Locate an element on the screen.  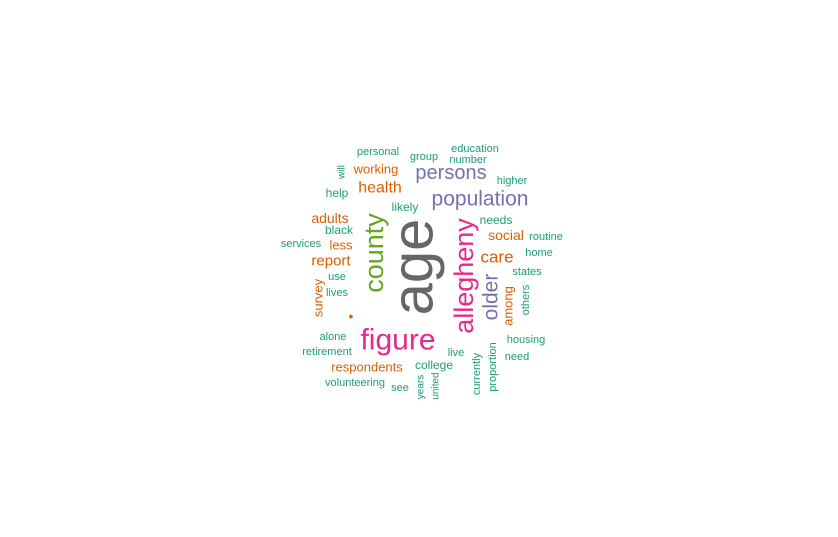
word-higher: higher is located at coordinates (512, 181).